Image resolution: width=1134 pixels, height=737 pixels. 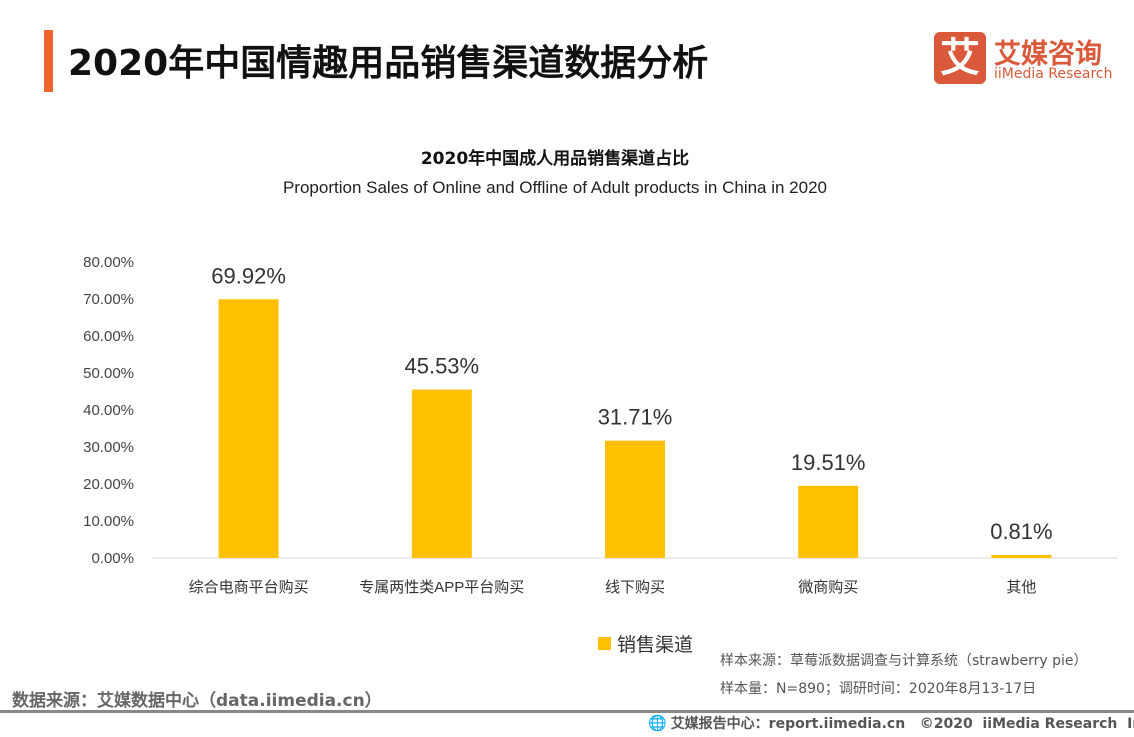 What do you see at coordinates (108, 447) in the screenshot?
I see `y-tick-label: 30.00%` at bounding box center [108, 447].